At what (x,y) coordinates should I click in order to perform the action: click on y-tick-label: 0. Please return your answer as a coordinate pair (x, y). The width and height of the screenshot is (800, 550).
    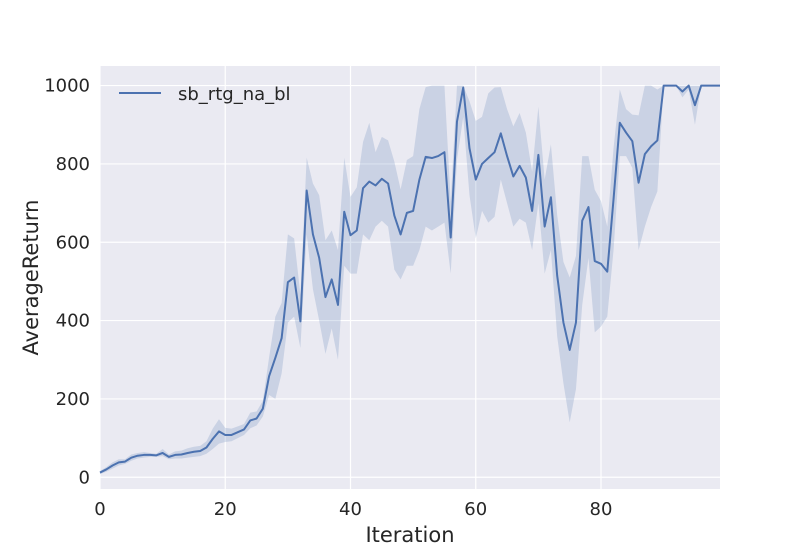
    Looking at the image, I should click on (84, 477).